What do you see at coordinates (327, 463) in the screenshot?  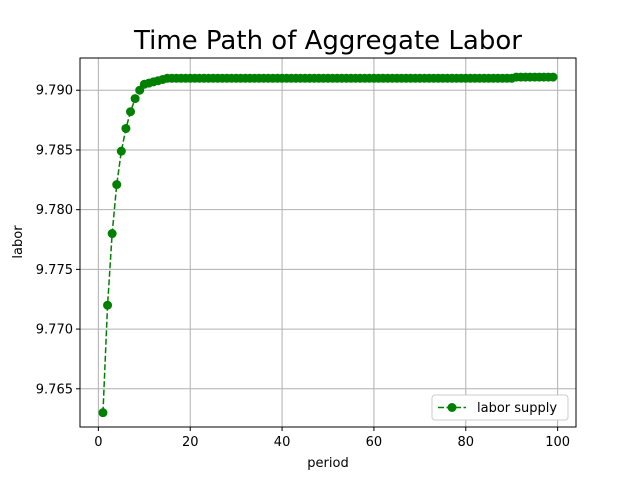 I see `x-axis-label: period` at bounding box center [327, 463].